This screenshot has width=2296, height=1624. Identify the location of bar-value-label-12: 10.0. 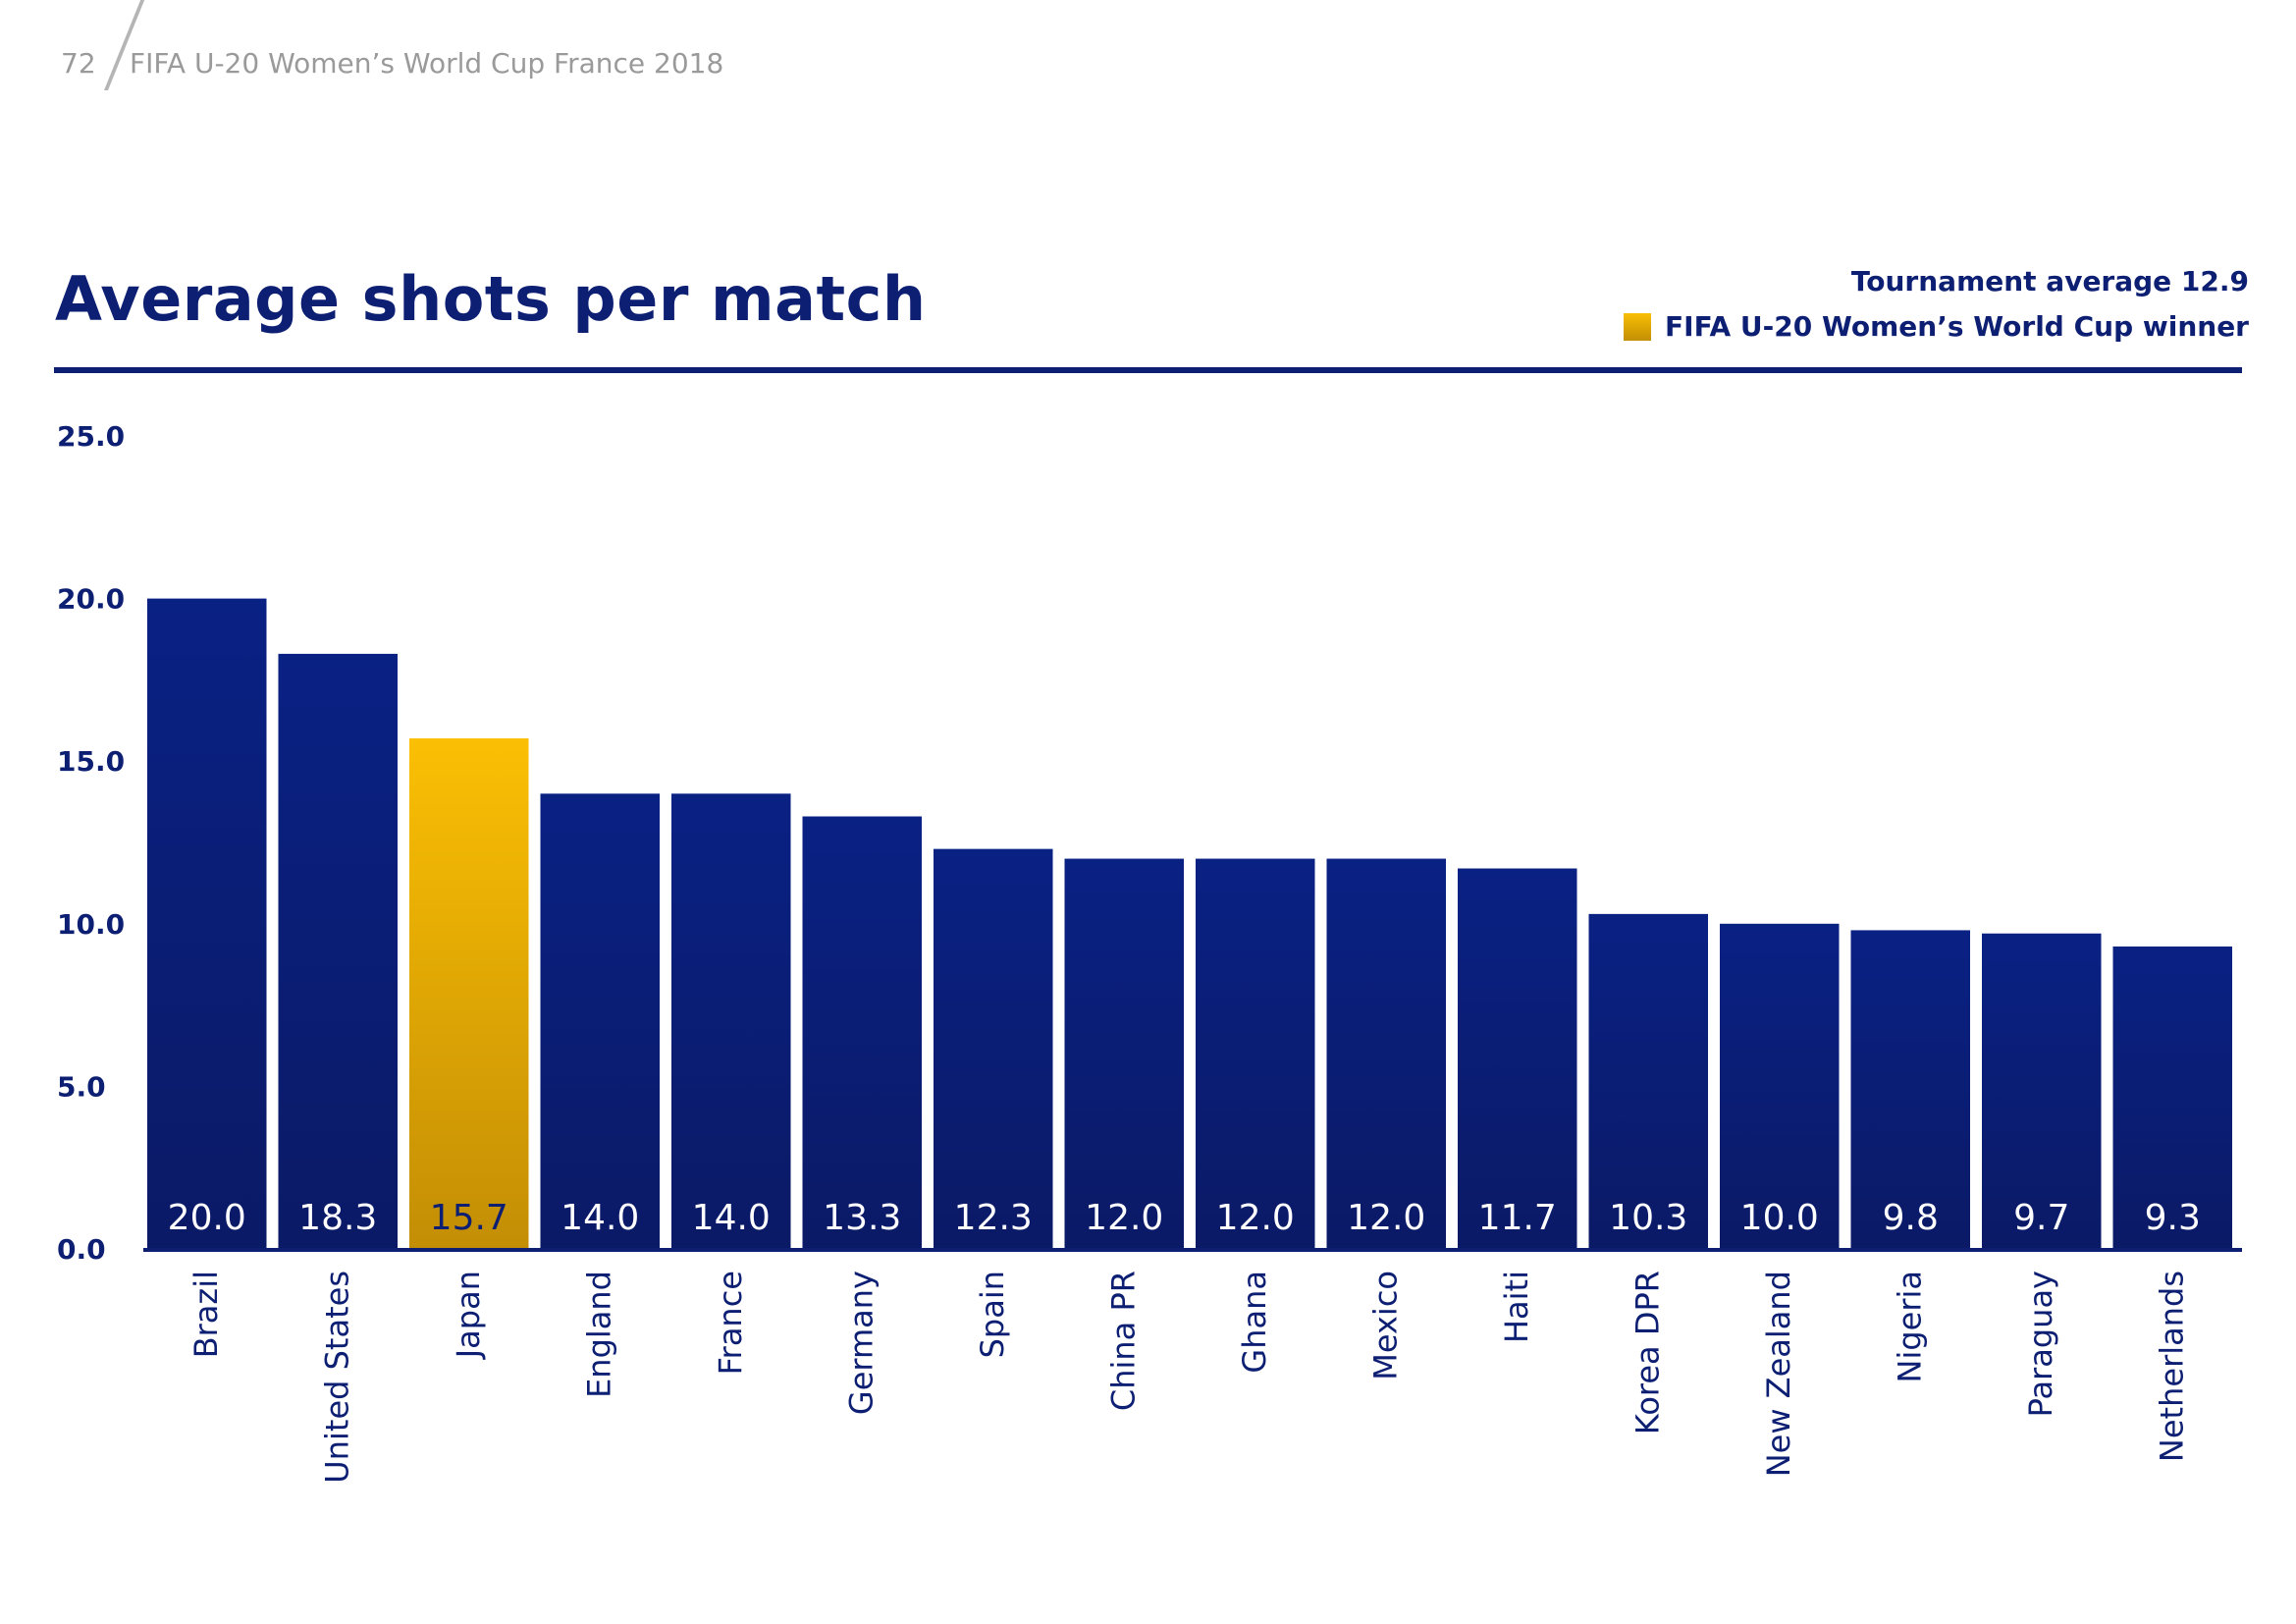
(1779, 1218).